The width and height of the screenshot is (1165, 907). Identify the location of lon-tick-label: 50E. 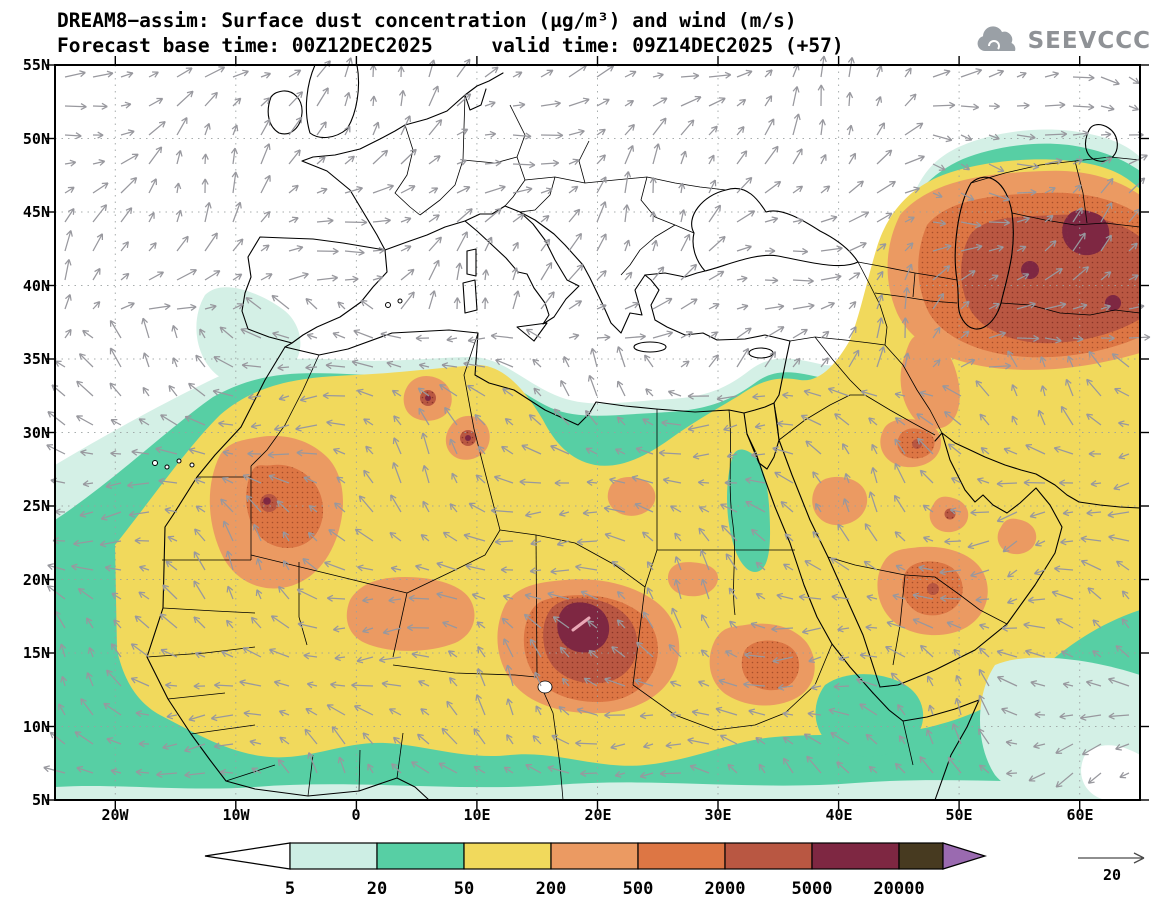
(959, 815).